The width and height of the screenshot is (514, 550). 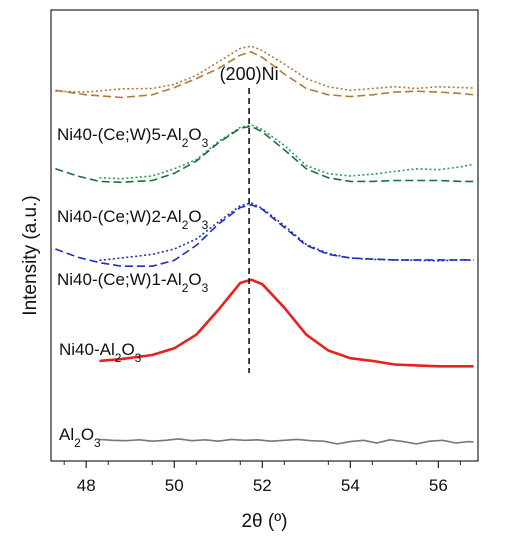 What do you see at coordinates (350, 485) in the screenshot?
I see `x-tick-label: 54` at bounding box center [350, 485].